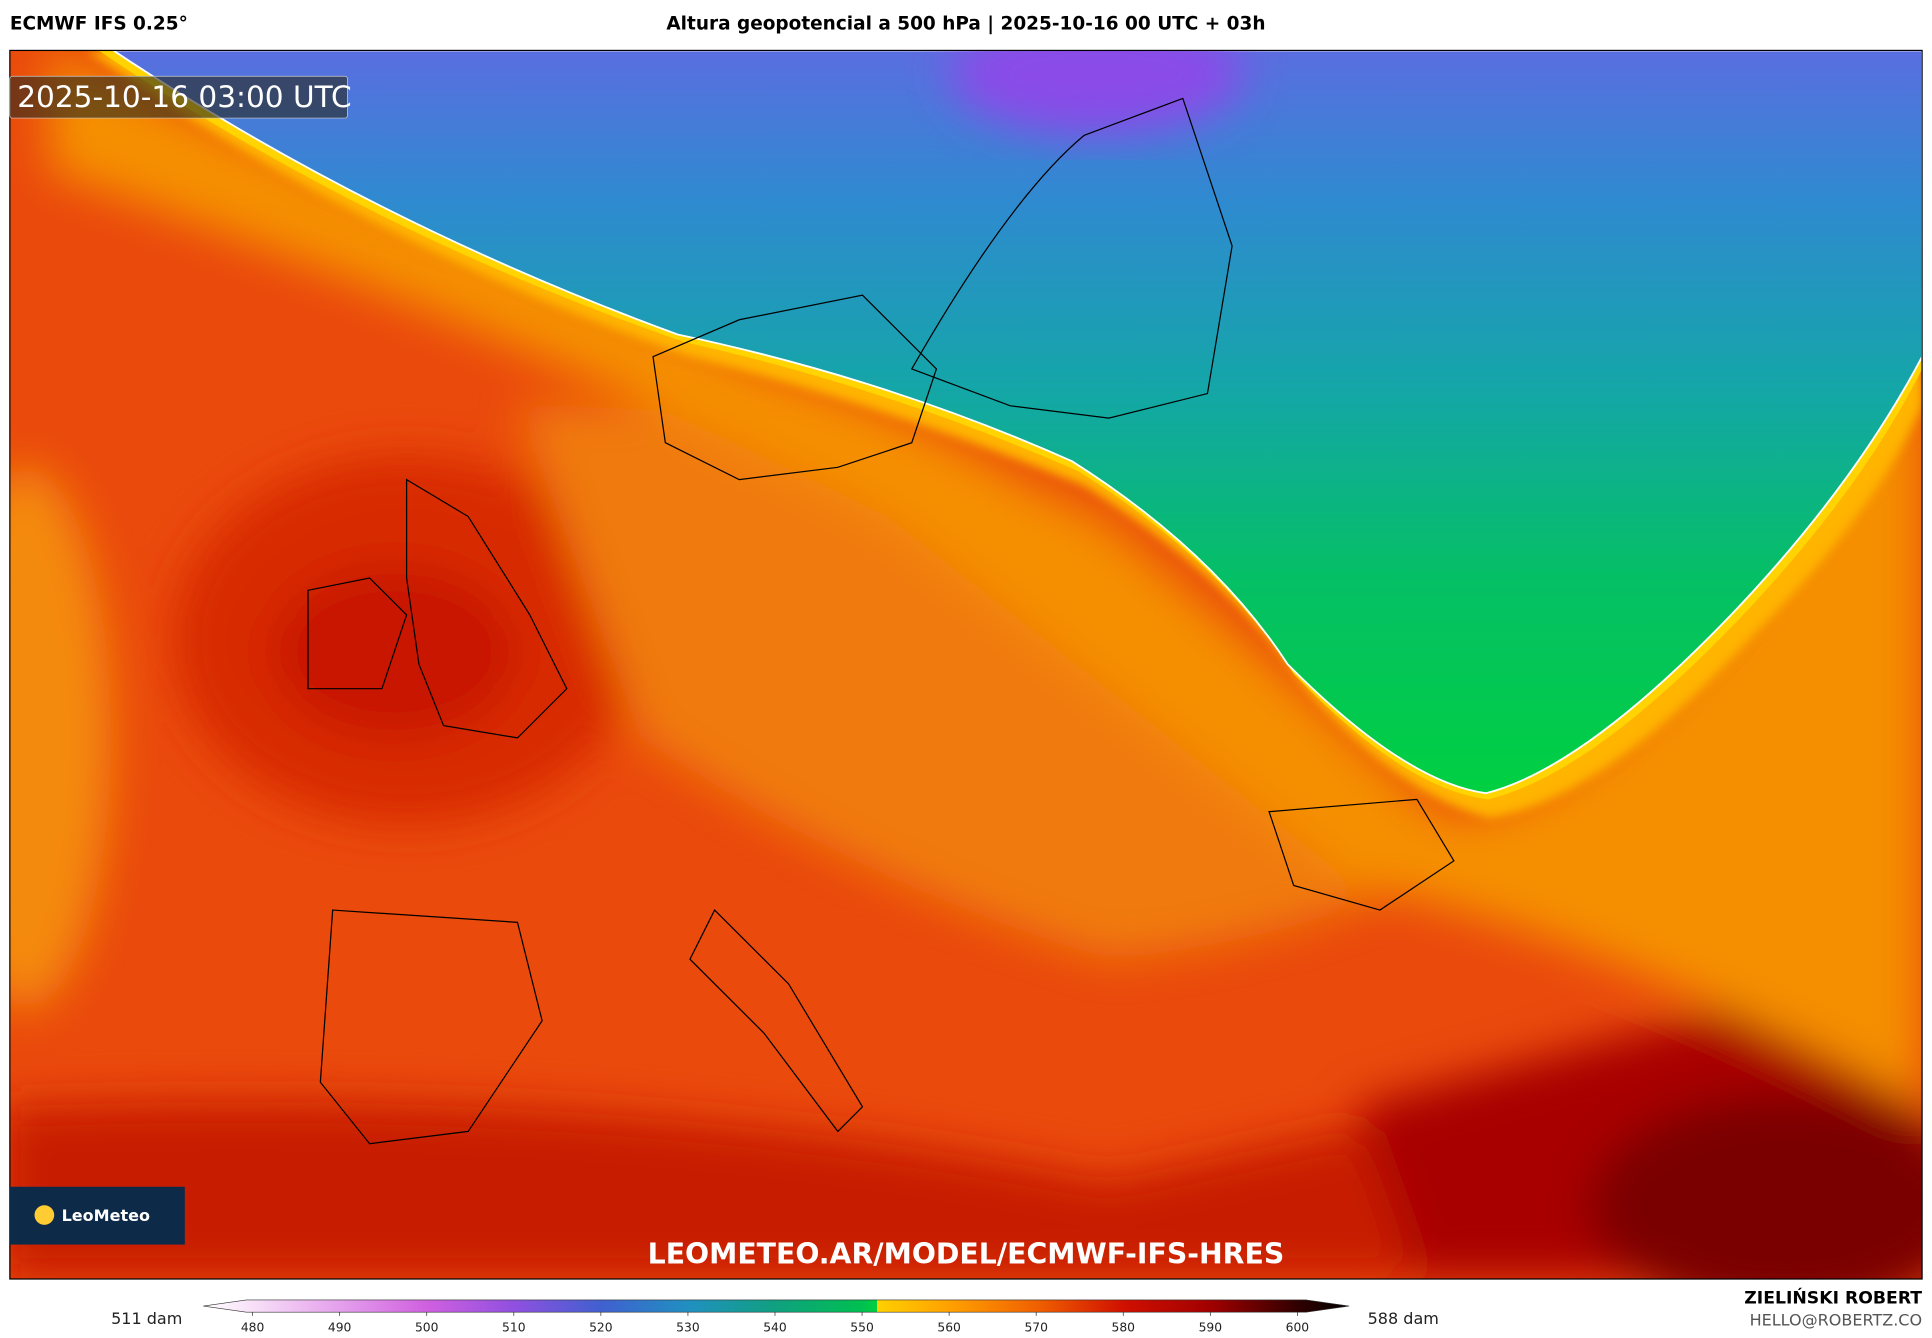 The width and height of the screenshot is (1932, 1338). I want to click on tick-label: 580, so click(1124, 1328).